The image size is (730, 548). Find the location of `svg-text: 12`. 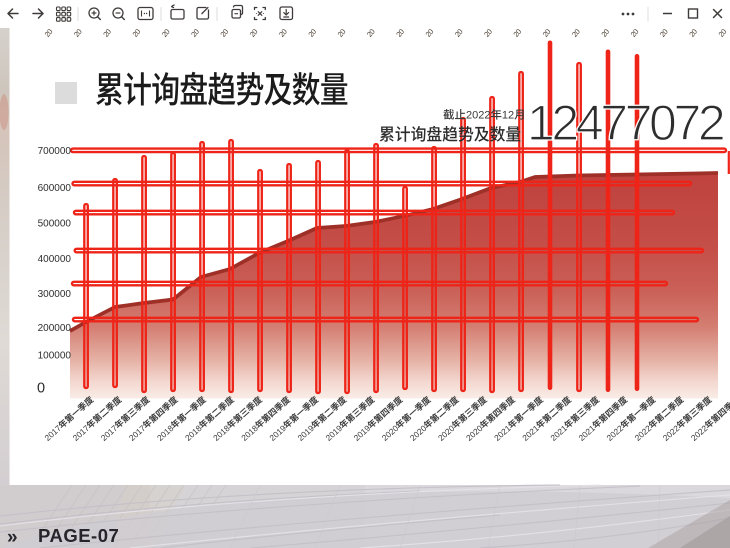

svg-text: 12 is located at coordinates (508, 116).